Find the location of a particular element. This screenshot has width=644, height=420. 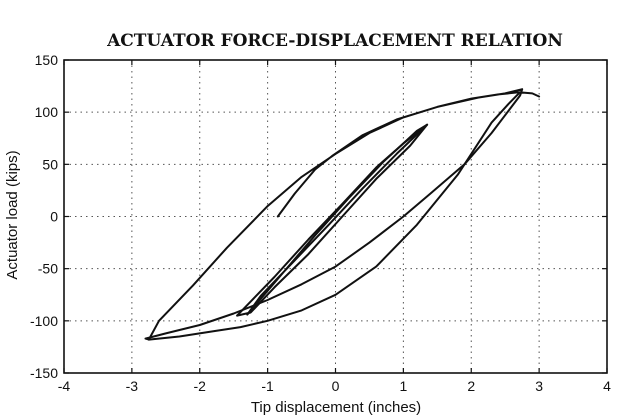

y-tick-label: 50 is located at coordinates (50, 164).